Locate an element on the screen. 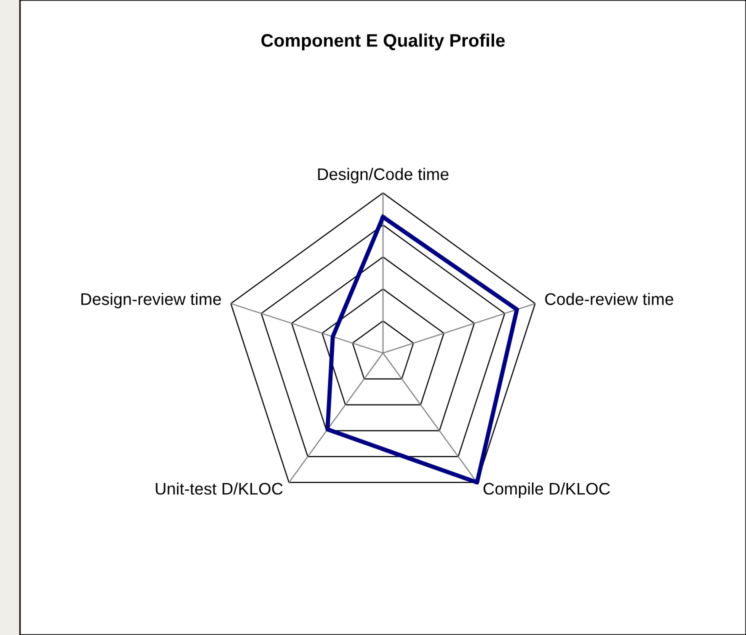 The height and width of the screenshot is (635, 746). spoke-label: Design/Code time is located at coordinates (383, 176).